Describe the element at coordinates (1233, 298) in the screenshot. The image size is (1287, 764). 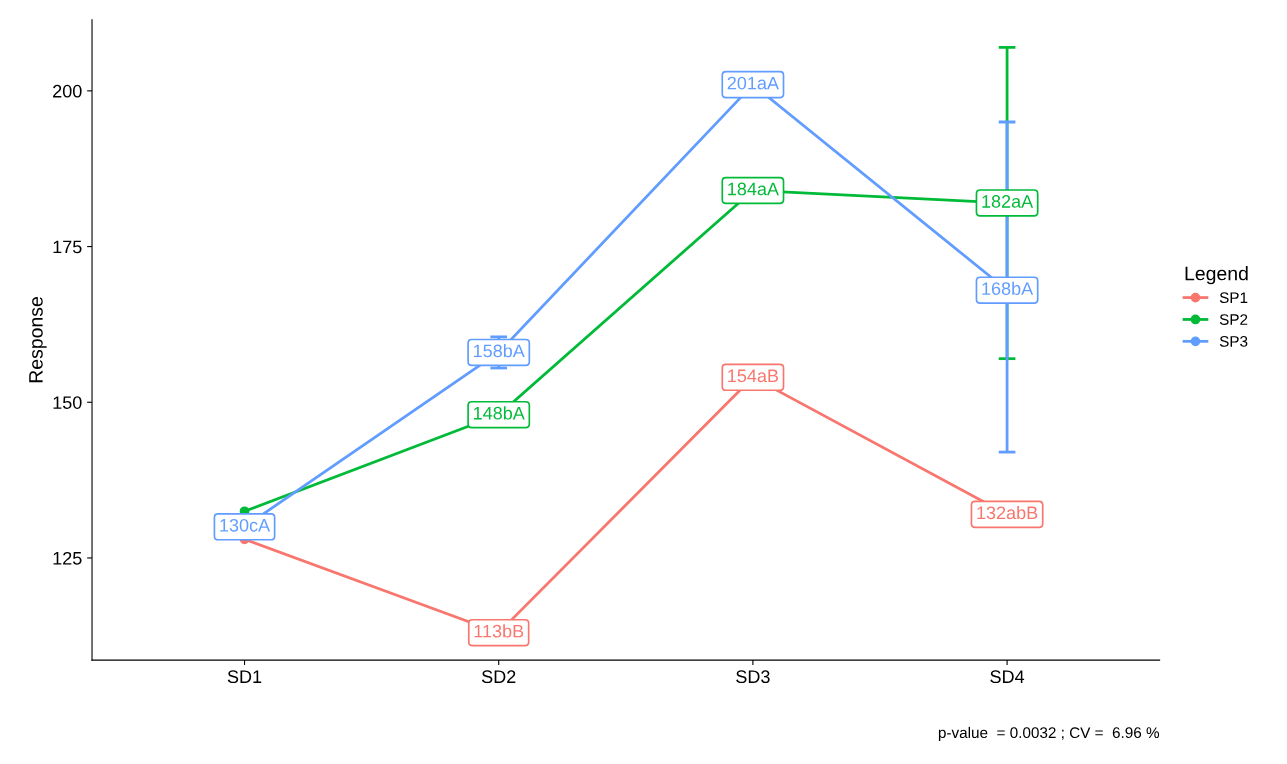
I see `legend-label: SP1` at that location.